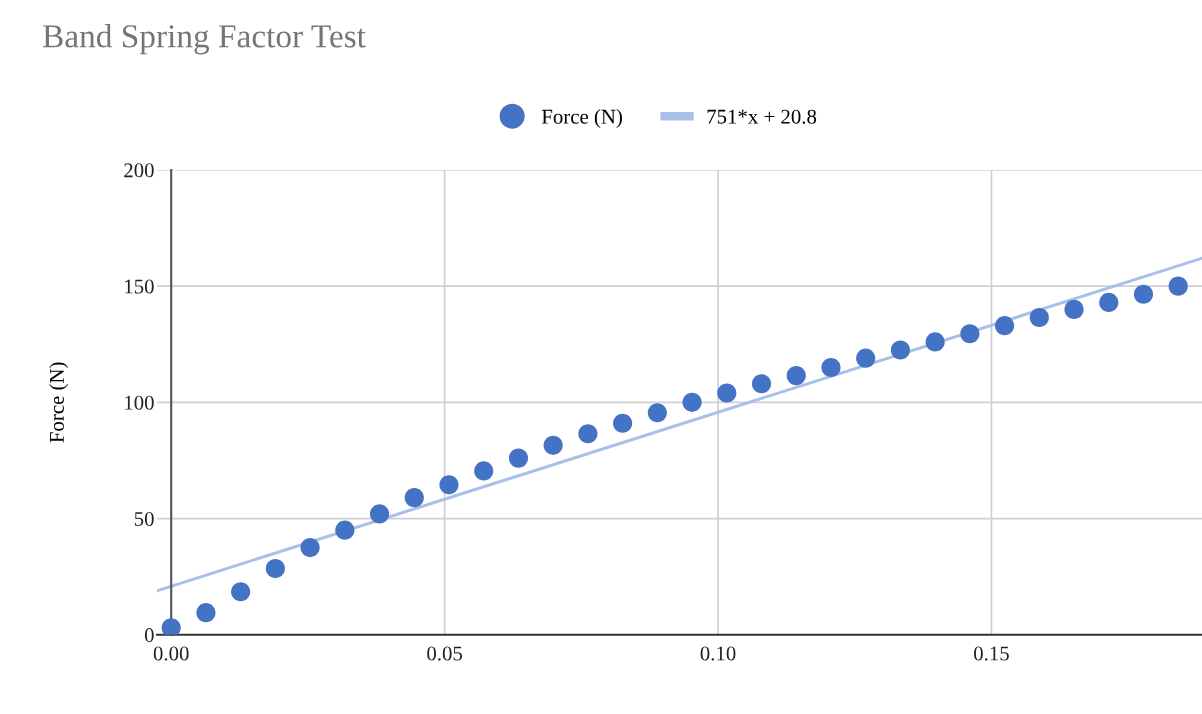 The width and height of the screenshot is (1202, 714). I want to click on y-tick-label: 200, so click(139, 170).